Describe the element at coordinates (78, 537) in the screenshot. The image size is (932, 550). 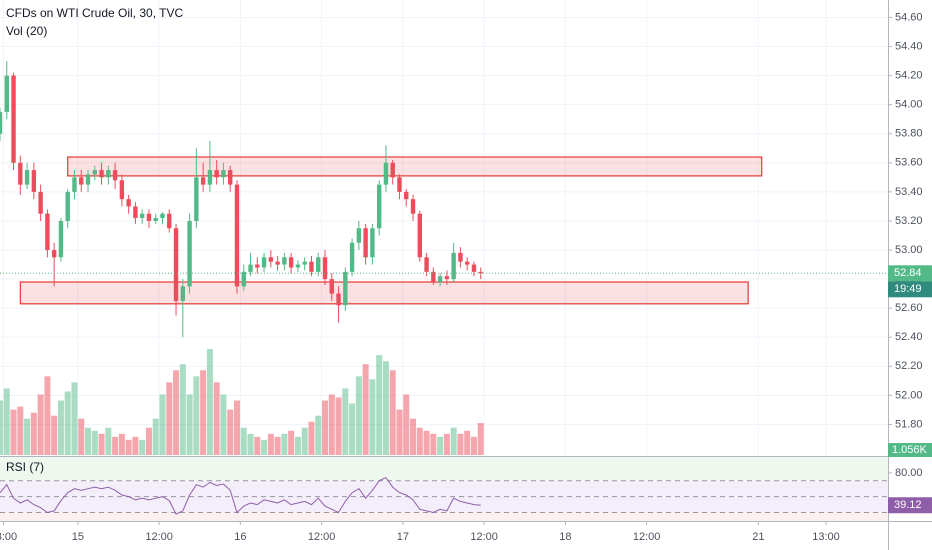
I see `x-tick-label: 15` at that location.